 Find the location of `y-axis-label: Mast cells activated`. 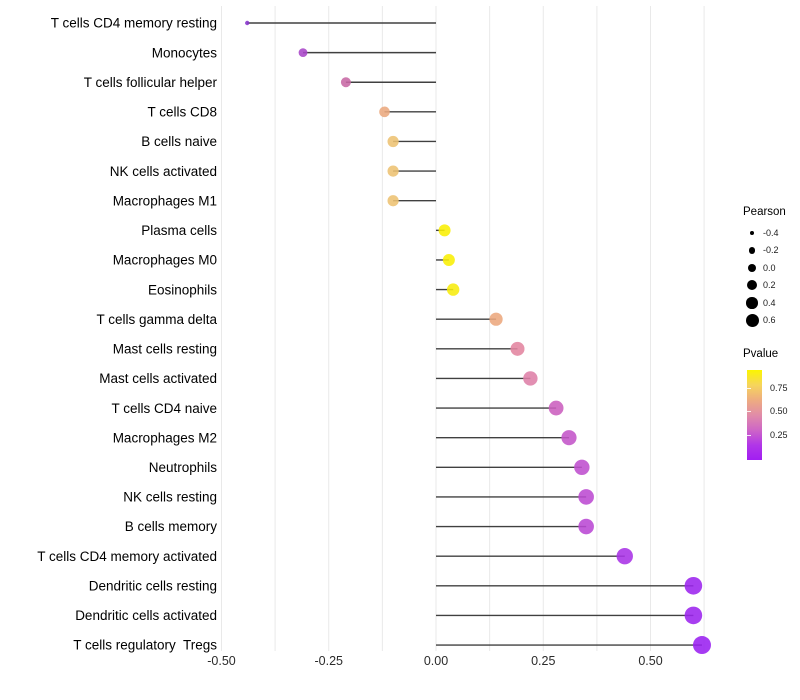

y-axis-label: Mast cells activated is located at coordinates (158, 378).